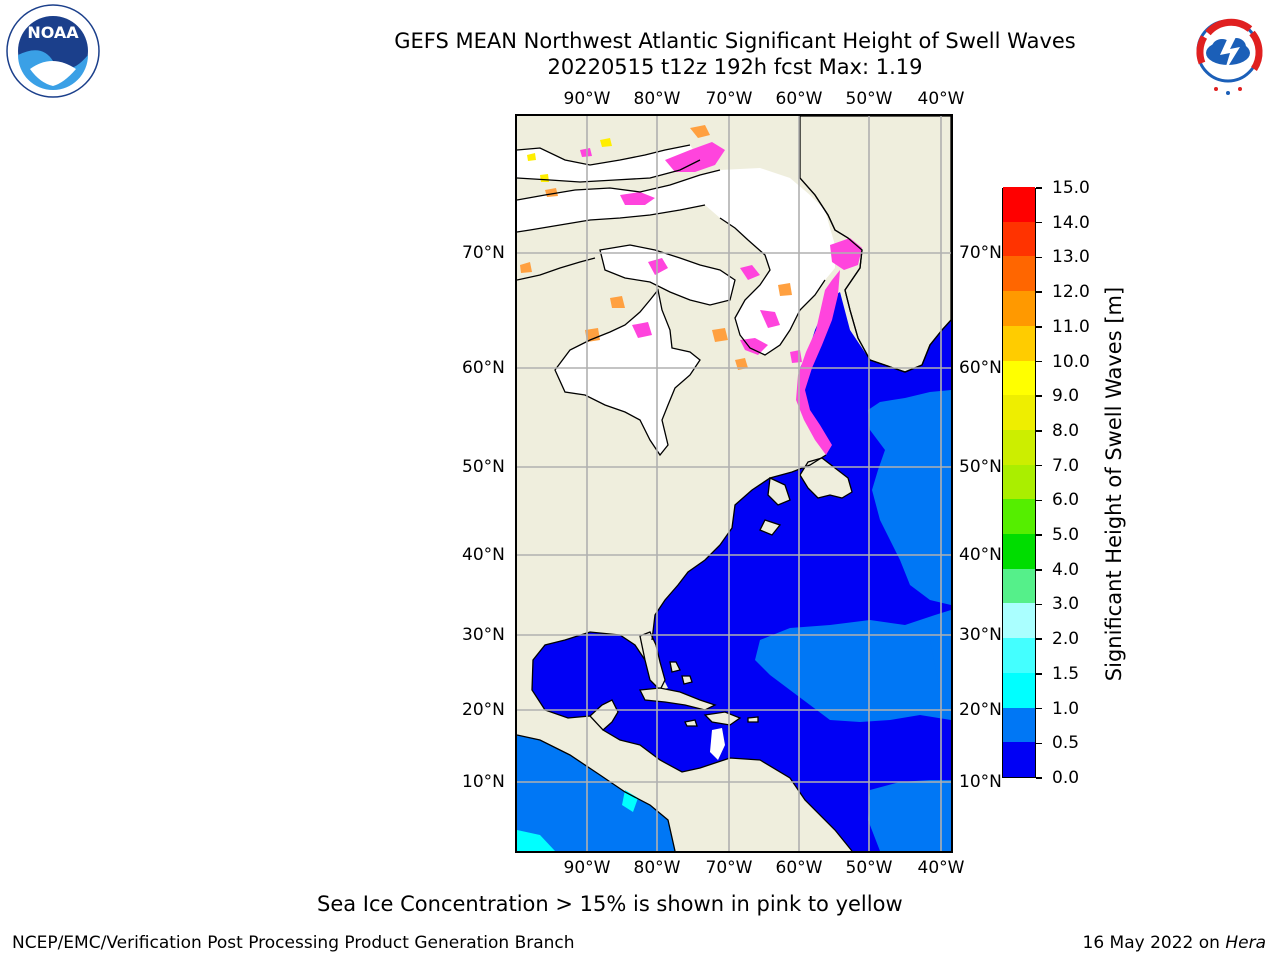  Describe the element at coordinates (1071, 188) in the screenshot. I see `colorbar-tick-label: 15.0` at that location.